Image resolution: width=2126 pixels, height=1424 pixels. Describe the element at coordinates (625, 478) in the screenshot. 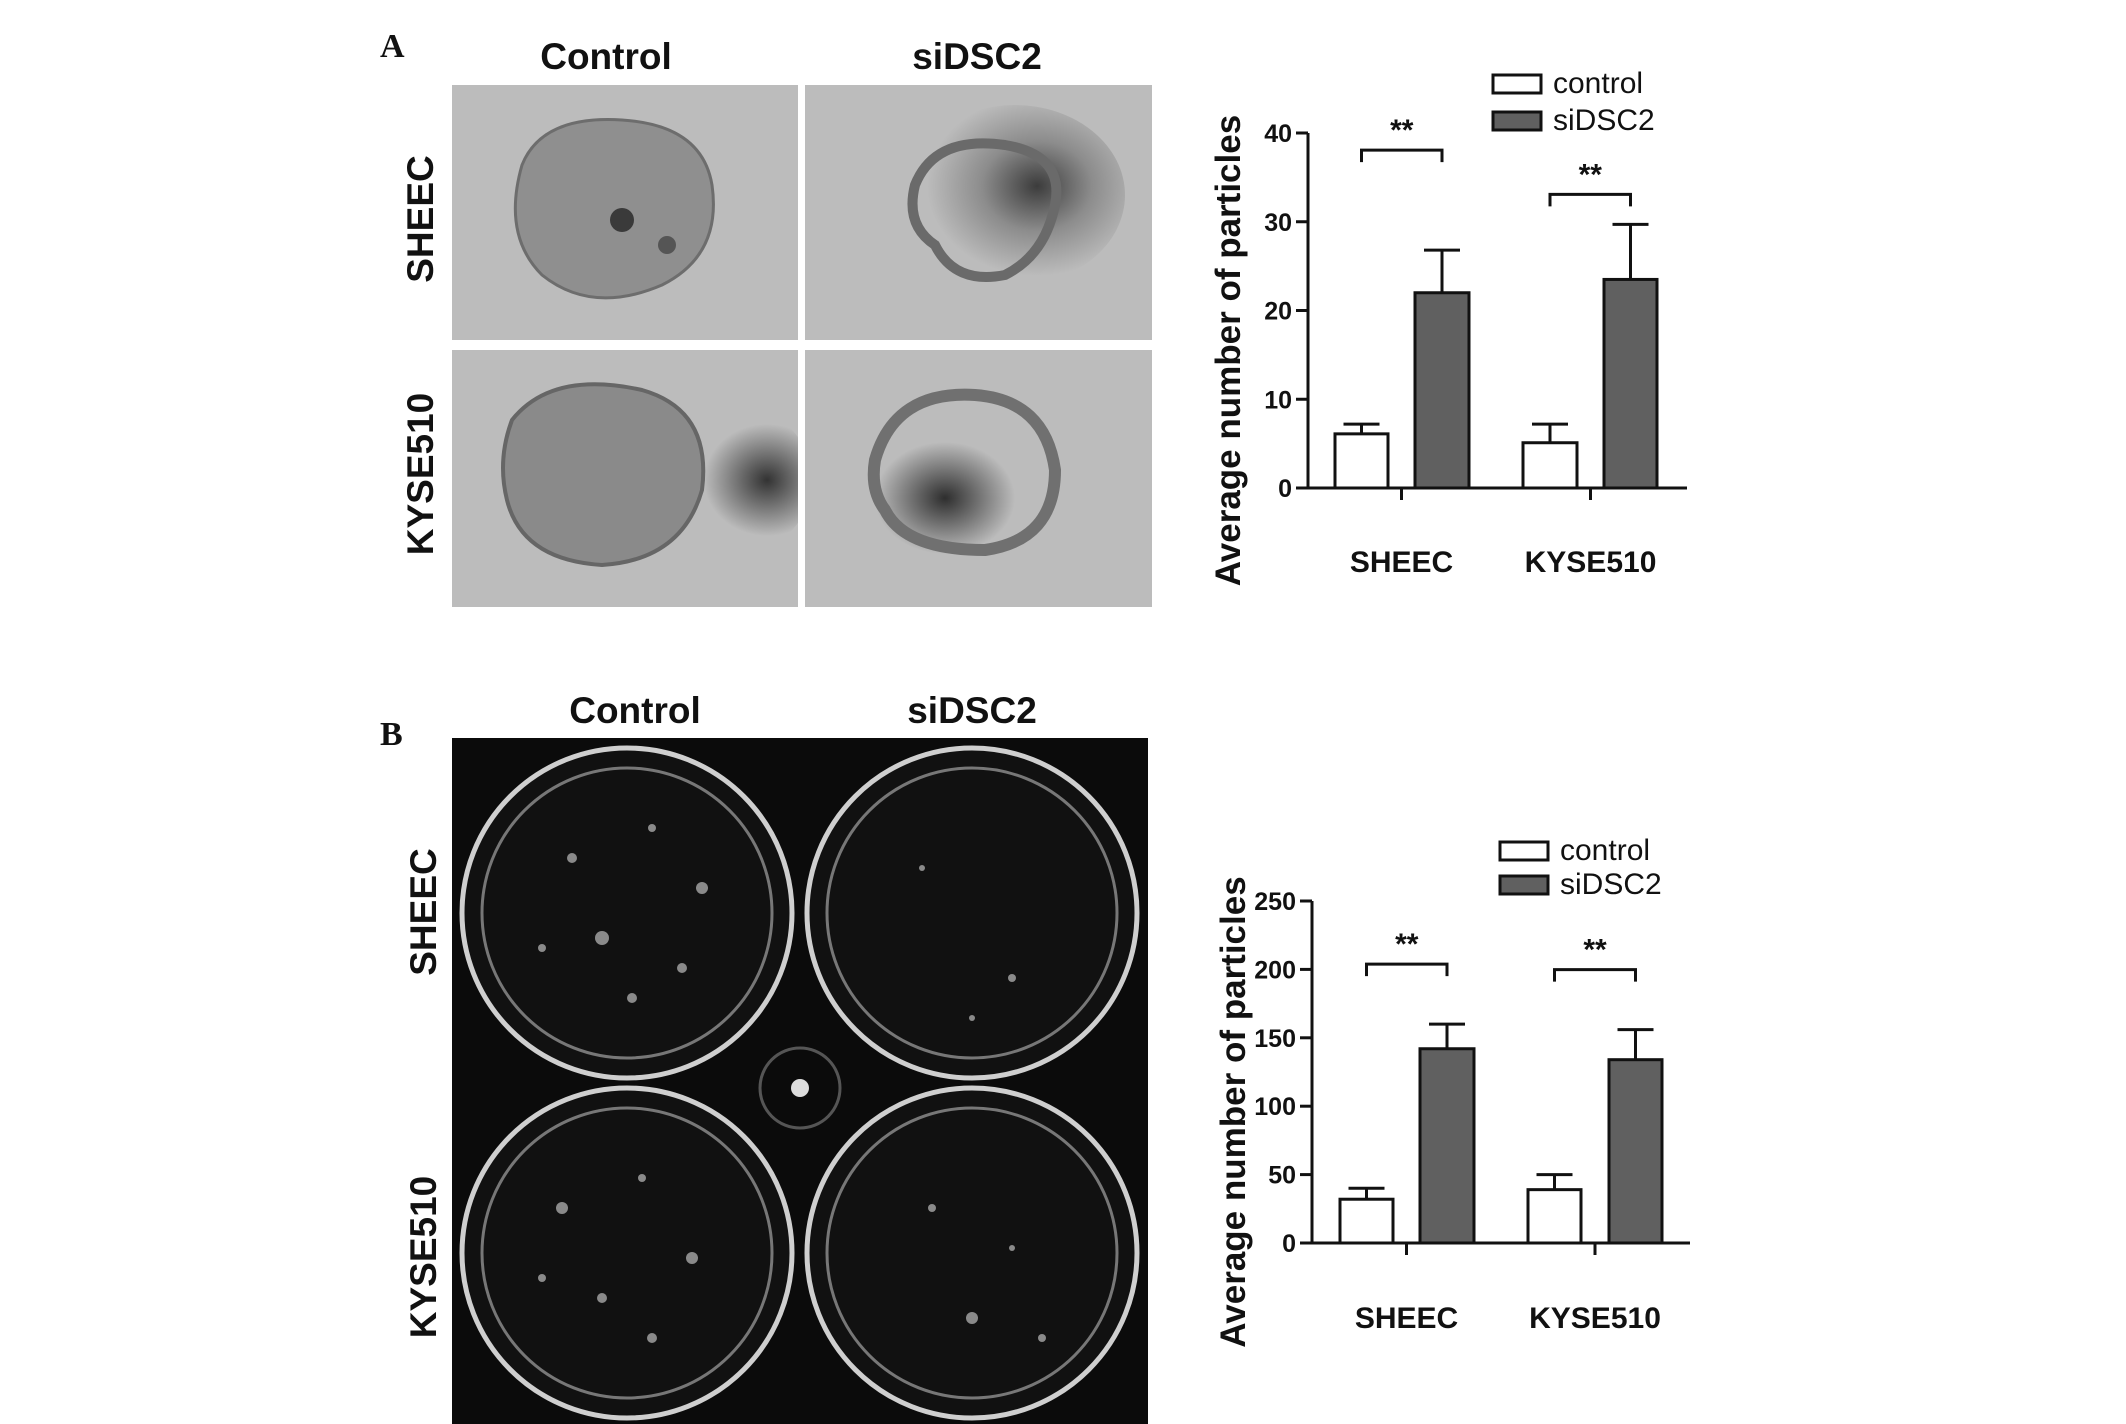

I see `micrograph-kyse510-control` at that location.